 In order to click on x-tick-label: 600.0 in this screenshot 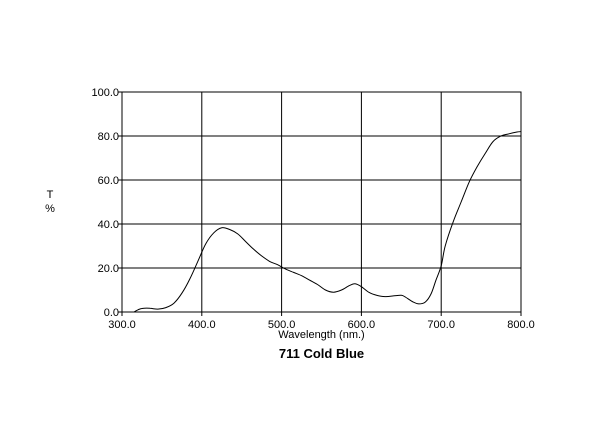, I will do `click(362, 325)`.